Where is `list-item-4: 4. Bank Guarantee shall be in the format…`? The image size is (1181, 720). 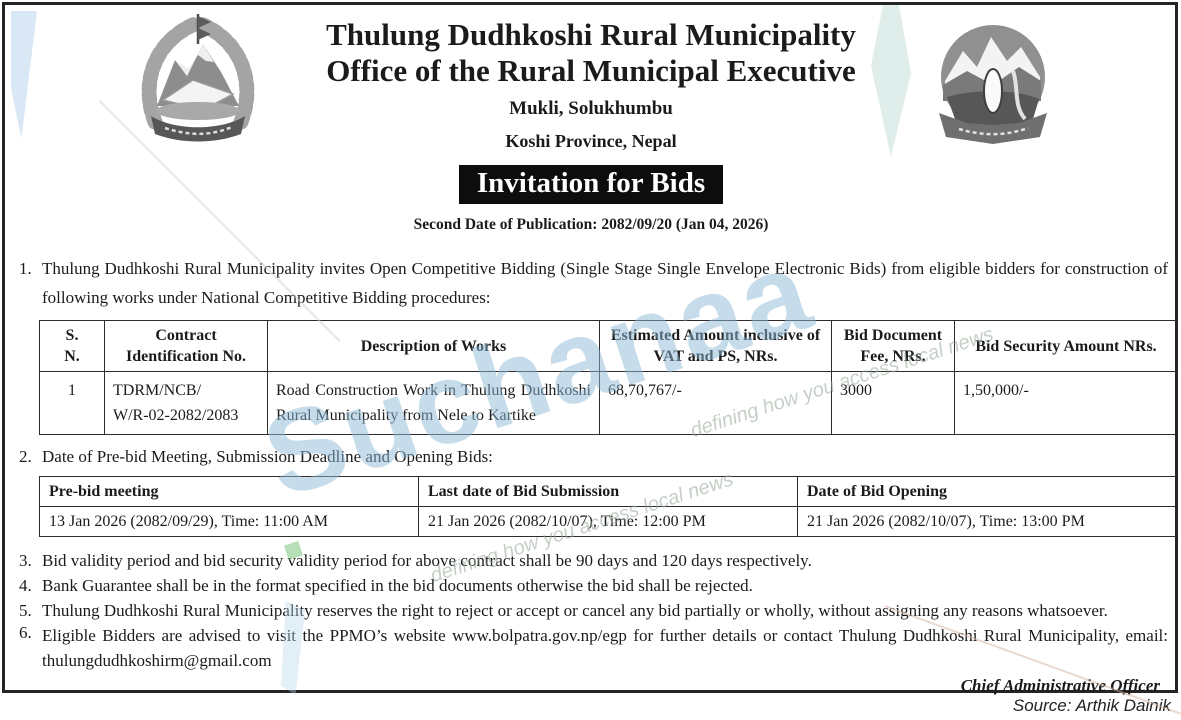 list-item-4: 4. Bank Guarantee shall be in the format… is located at coordinates (591, 585).